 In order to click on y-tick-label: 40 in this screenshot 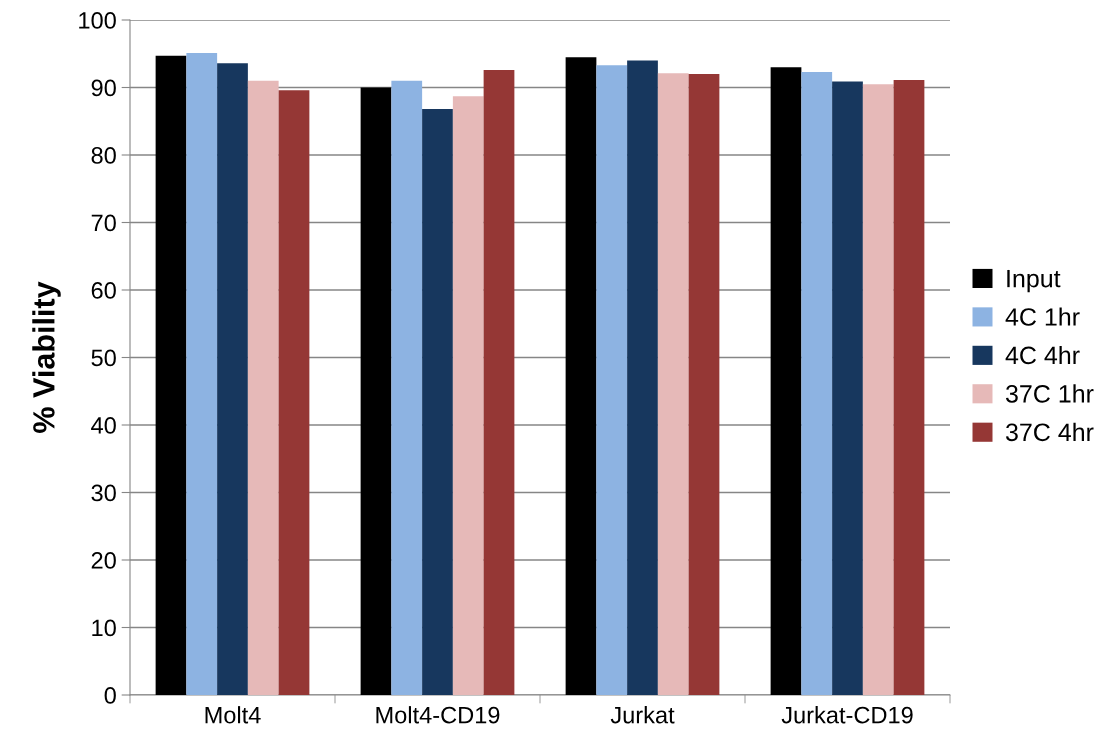, I will do `click(103, 425)`.